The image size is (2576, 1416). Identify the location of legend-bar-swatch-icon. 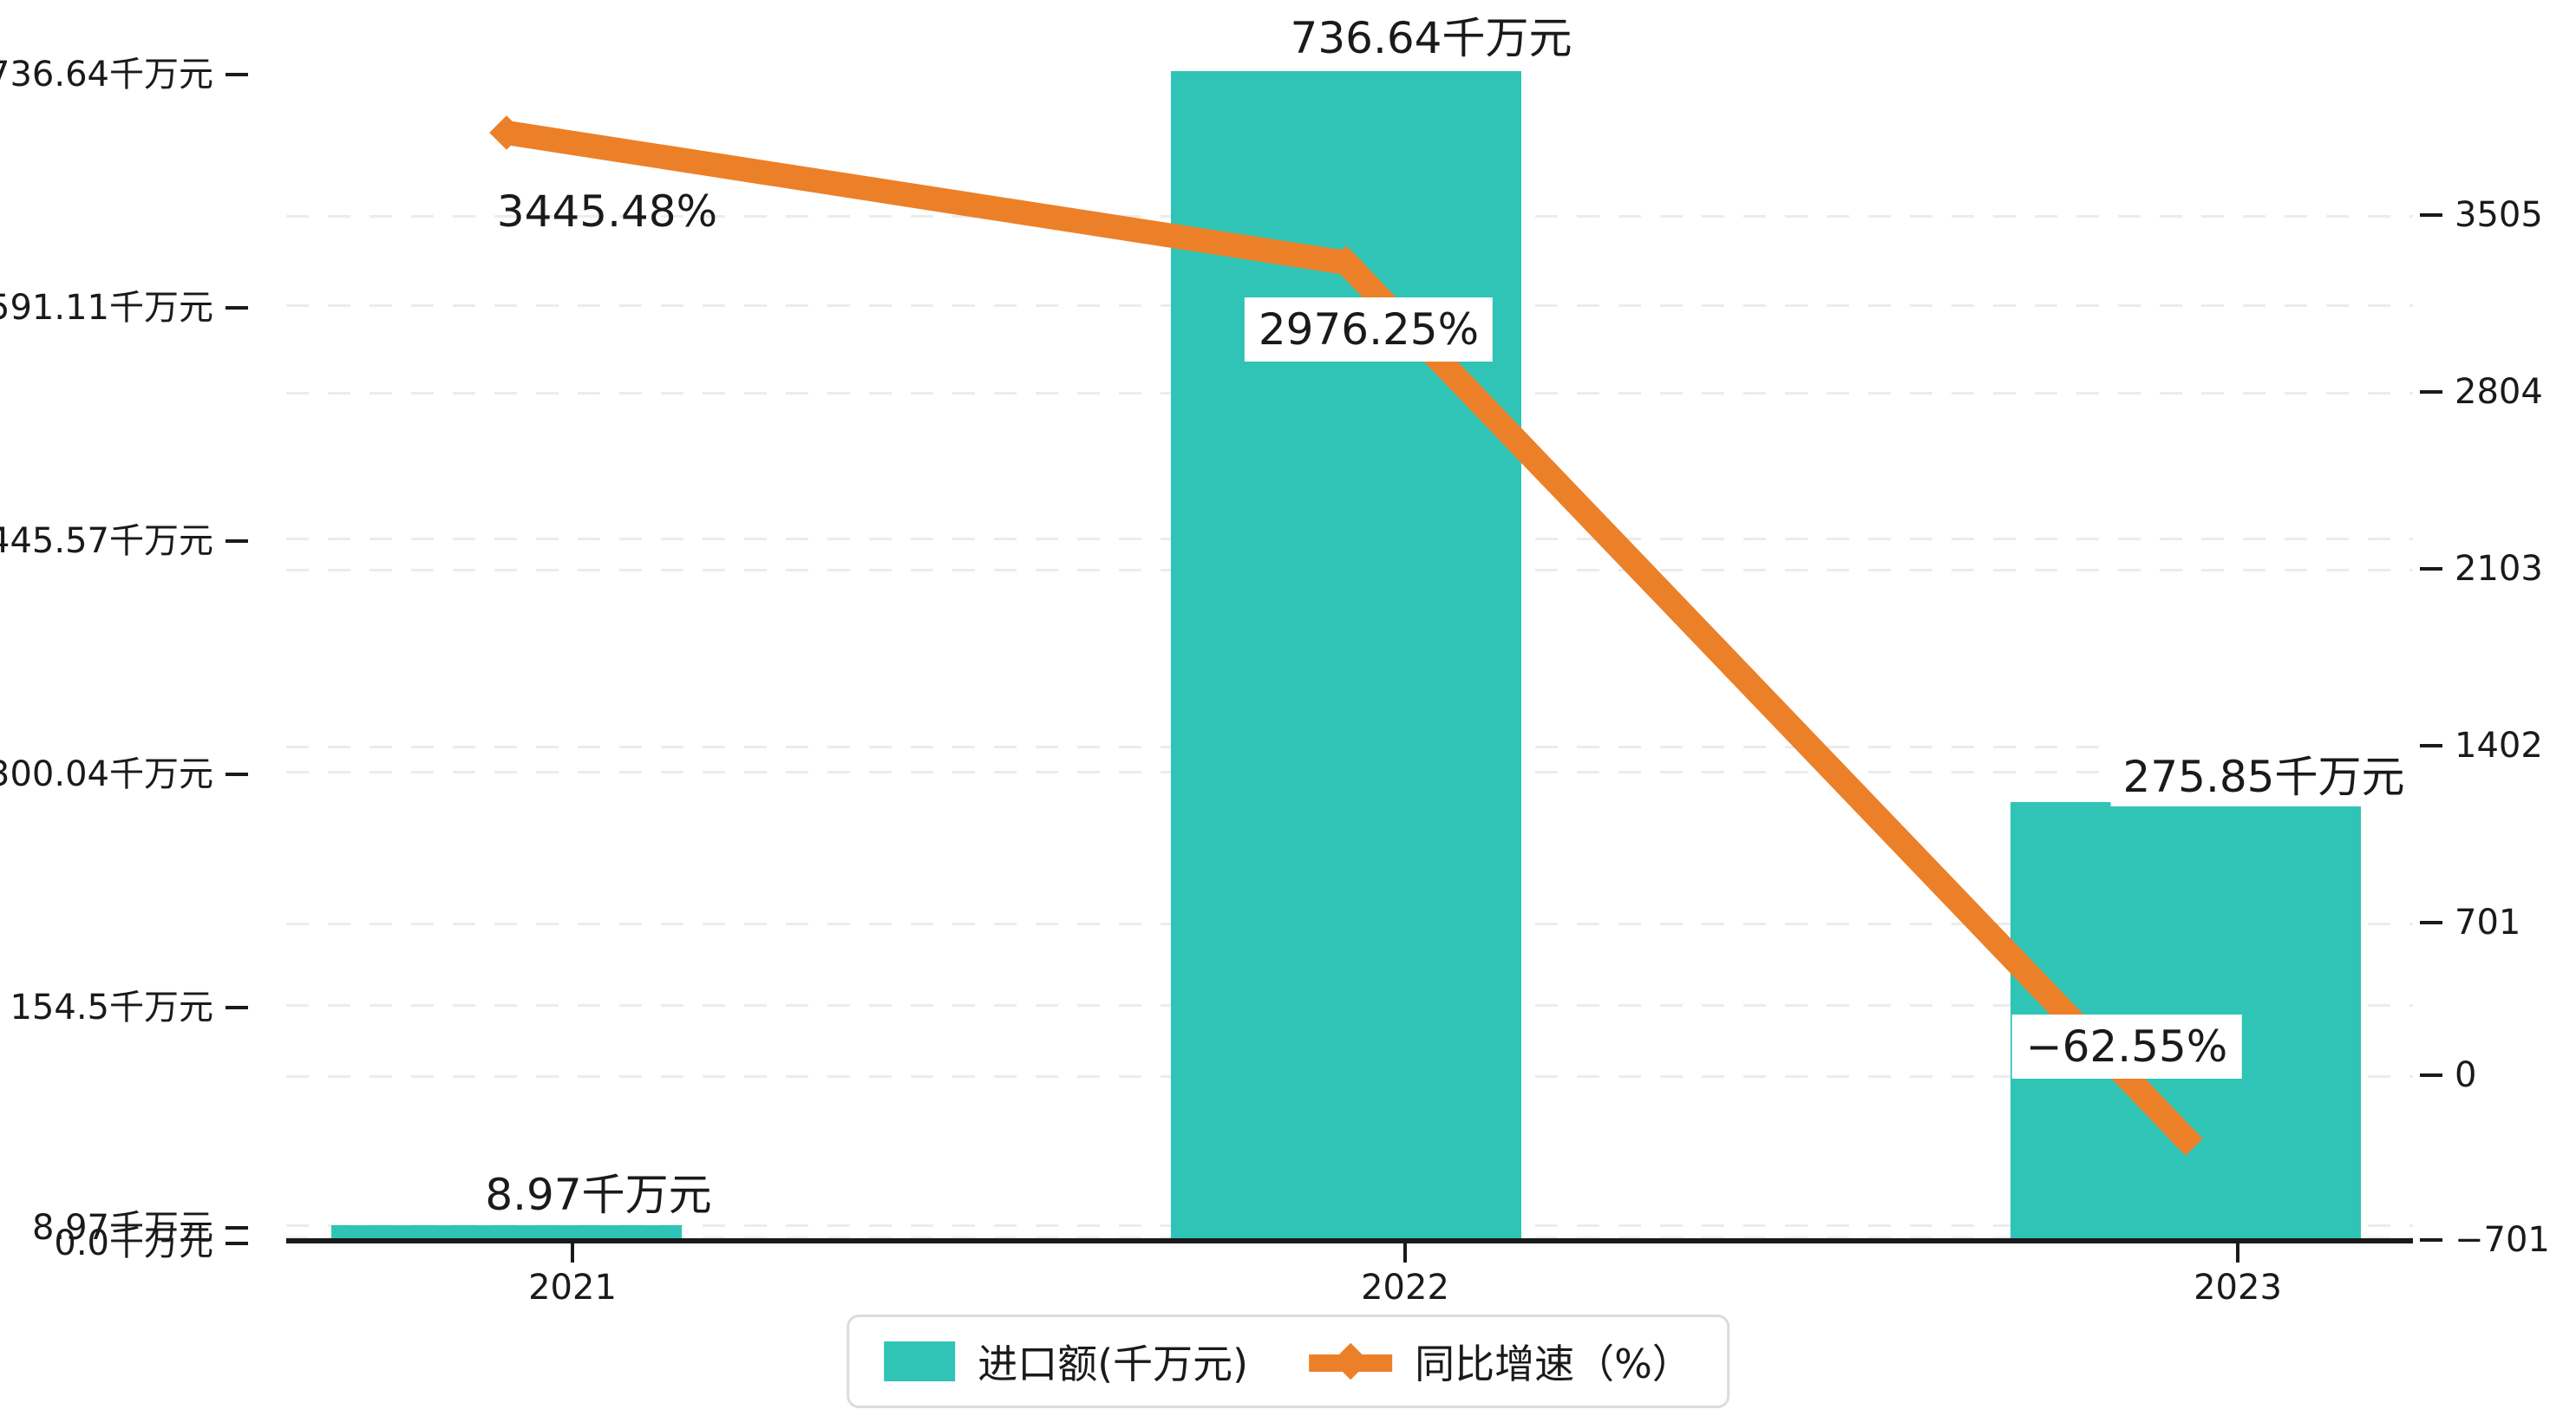
(920, 1361).